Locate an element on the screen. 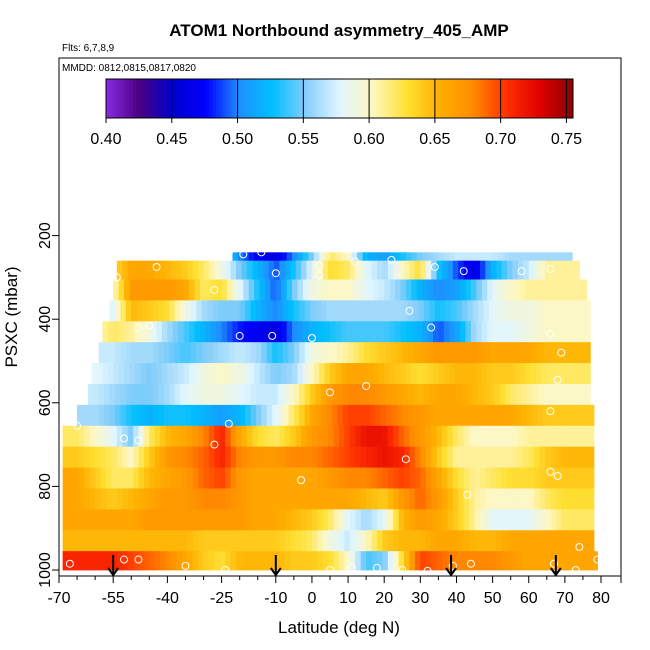 This screenshot has width=650, height=650. arrow-head is located at coordinates (556, 572).